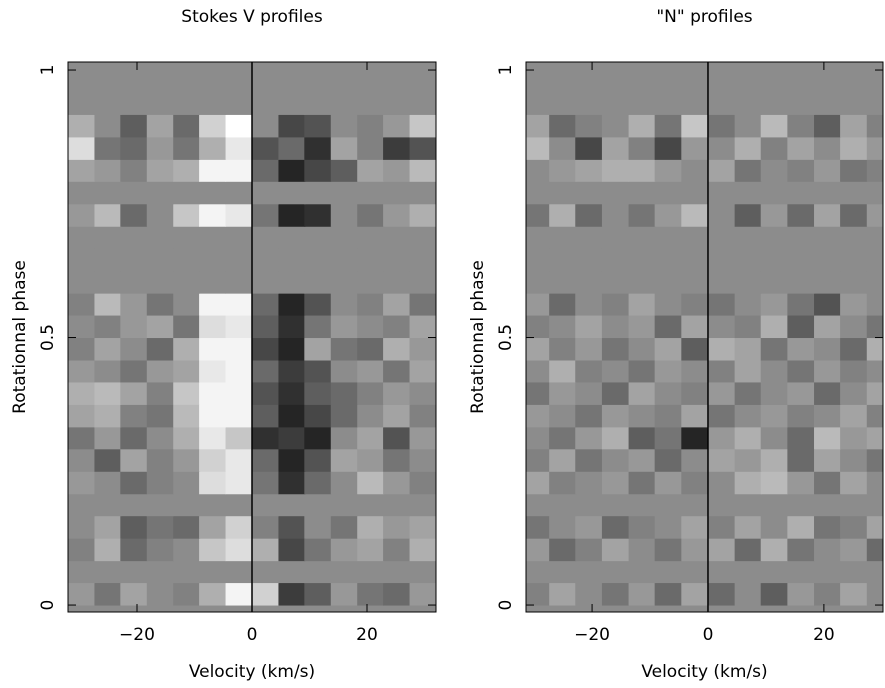  Describe the element at coordinates (252, 672) in the screenshot. I see `x-axis-label: Velocity (km/s)` at that location.